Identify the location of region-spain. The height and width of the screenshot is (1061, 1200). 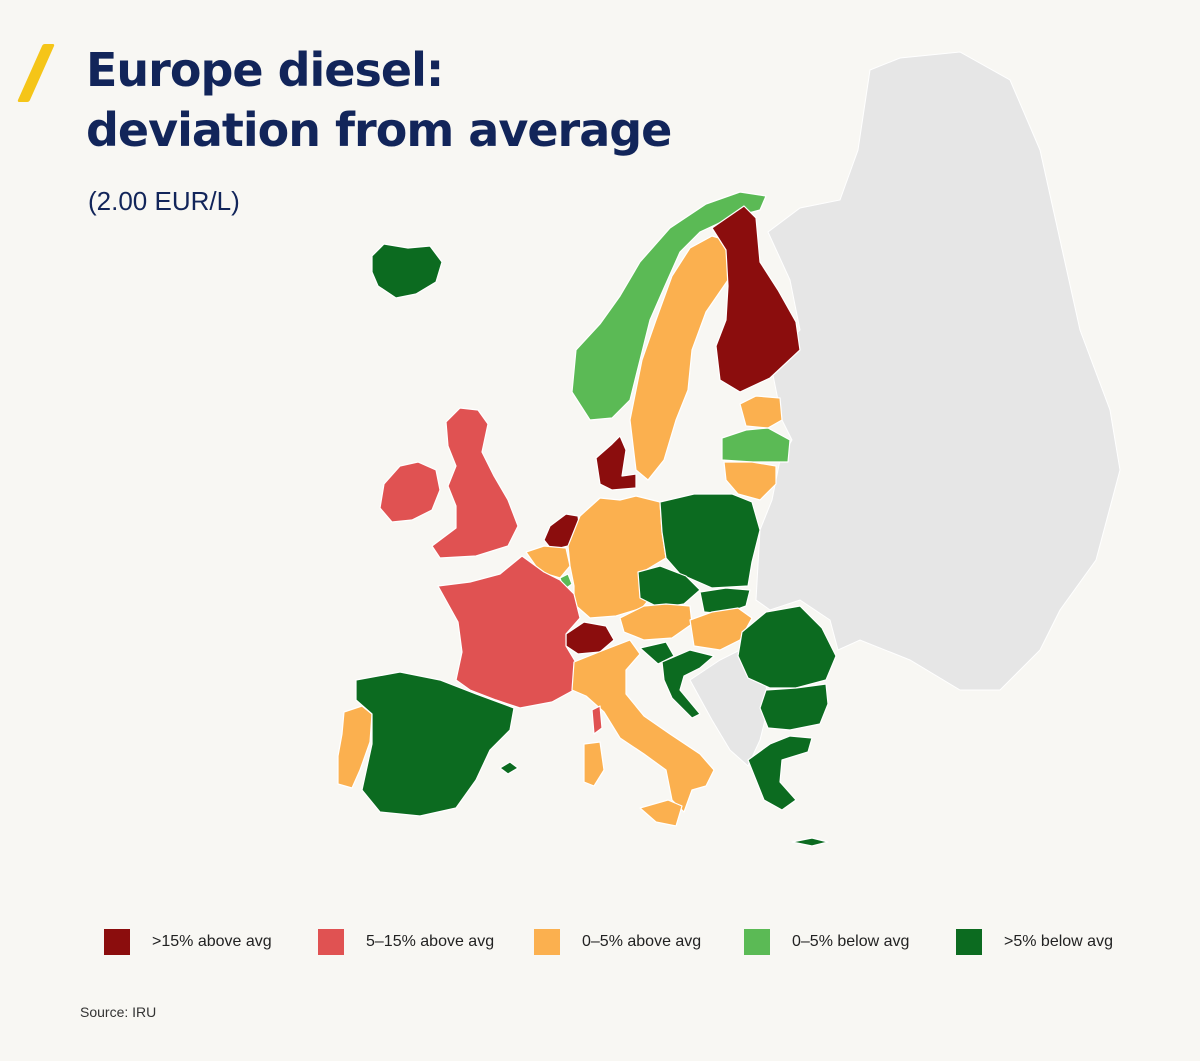
(435, 744).